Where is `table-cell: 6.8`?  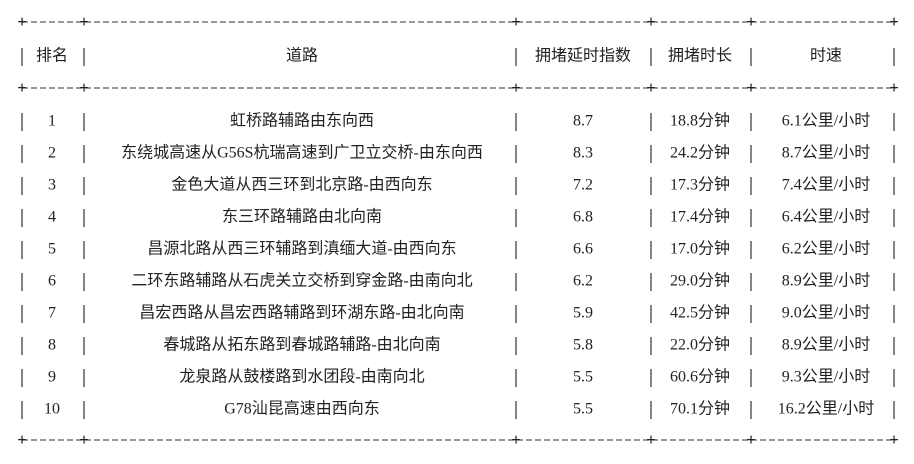 table-cell: 6.8 is located at coordinates (583, 217).